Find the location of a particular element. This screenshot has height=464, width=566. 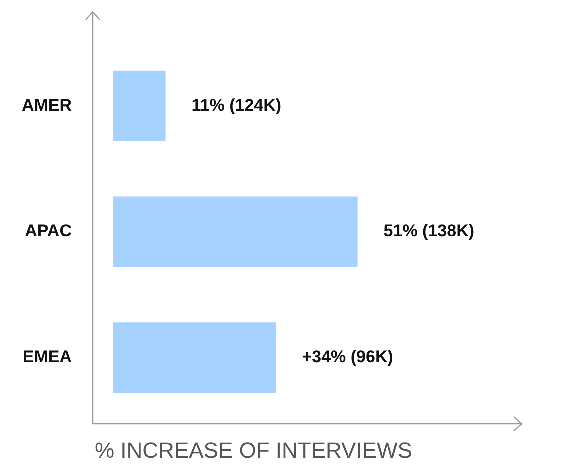

y-tick-label: AMER is located at coordinates (47, 105).